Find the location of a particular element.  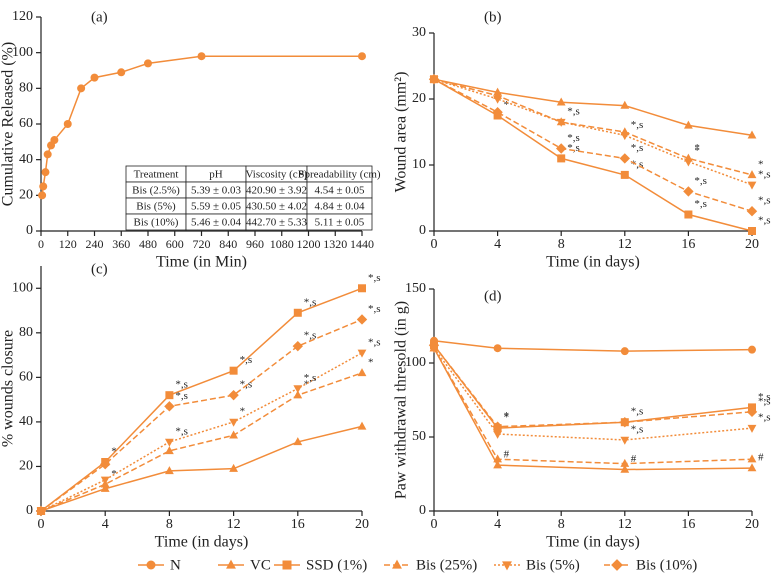

significance-label: # is located at coordinates (761, 458).